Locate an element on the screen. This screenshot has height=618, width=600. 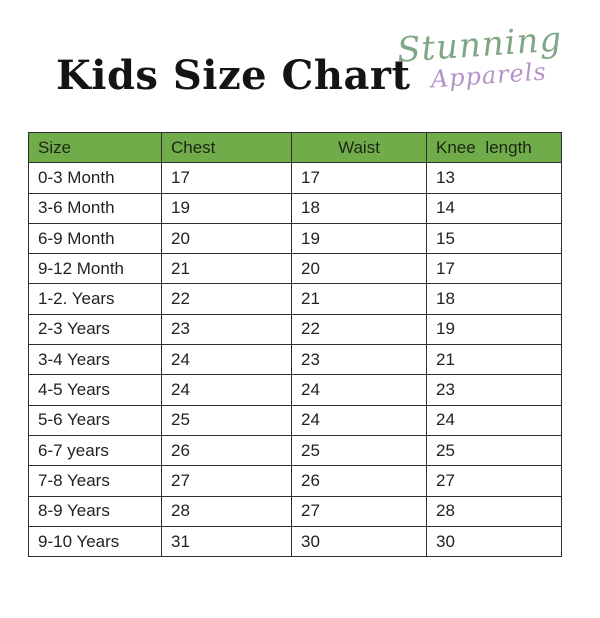
header-row: Size Chest Waist Knee length is located at coordinates (295, 147).